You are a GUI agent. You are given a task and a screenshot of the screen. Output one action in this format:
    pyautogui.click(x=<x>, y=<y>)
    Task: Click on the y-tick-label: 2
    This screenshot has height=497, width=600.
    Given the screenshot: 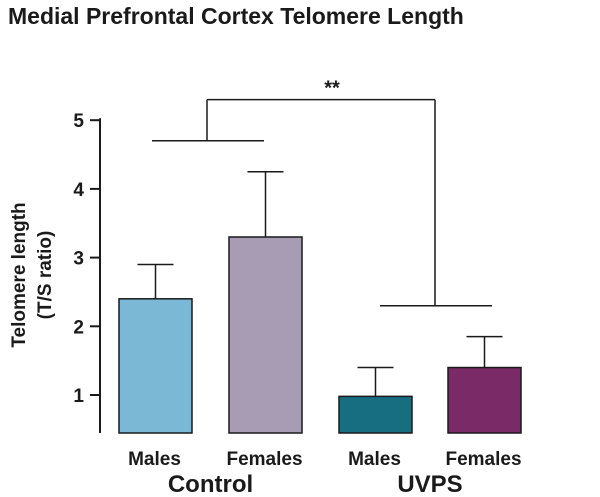 What is the action you would take?
    pyautogui.click(x=78, y=327)
    